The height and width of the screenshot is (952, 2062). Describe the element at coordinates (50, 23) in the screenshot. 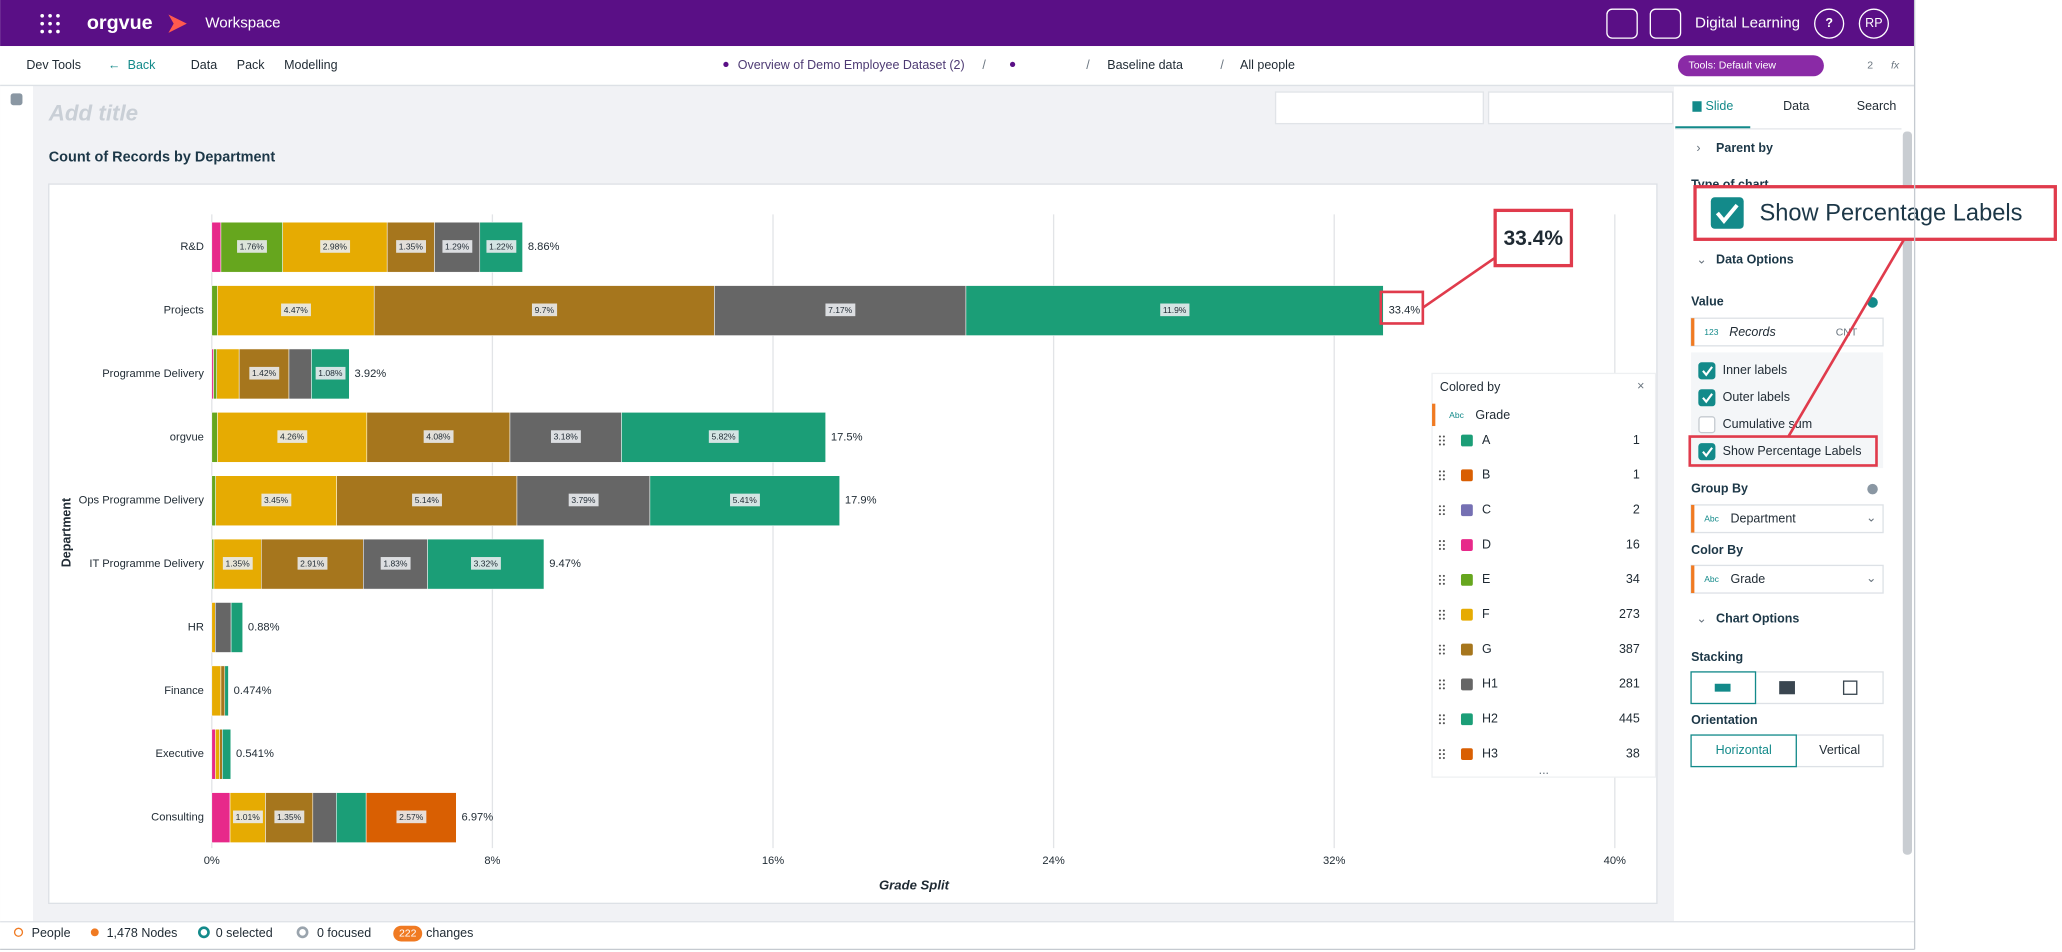

I see `apps-icon` at that location.